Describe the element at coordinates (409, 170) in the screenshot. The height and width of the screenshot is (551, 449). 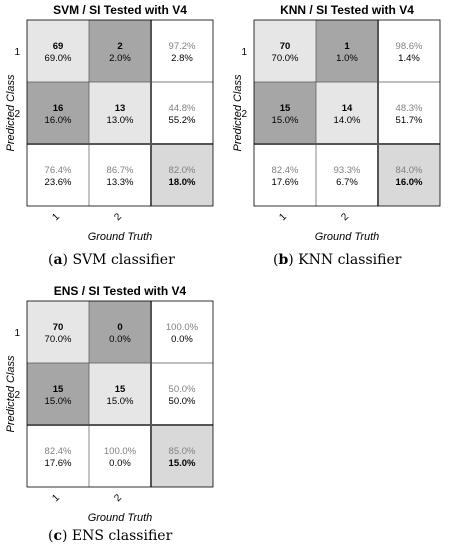
I see `overall-accuracy: 84.0%` at that location.